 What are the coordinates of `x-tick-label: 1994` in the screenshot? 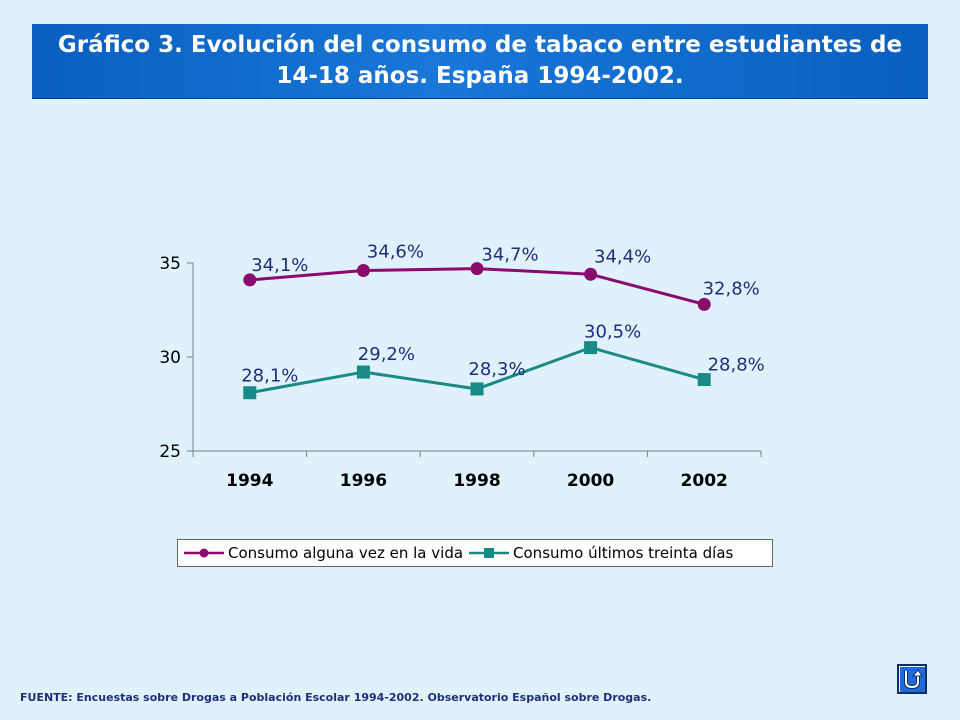 It's located at (249, 481).